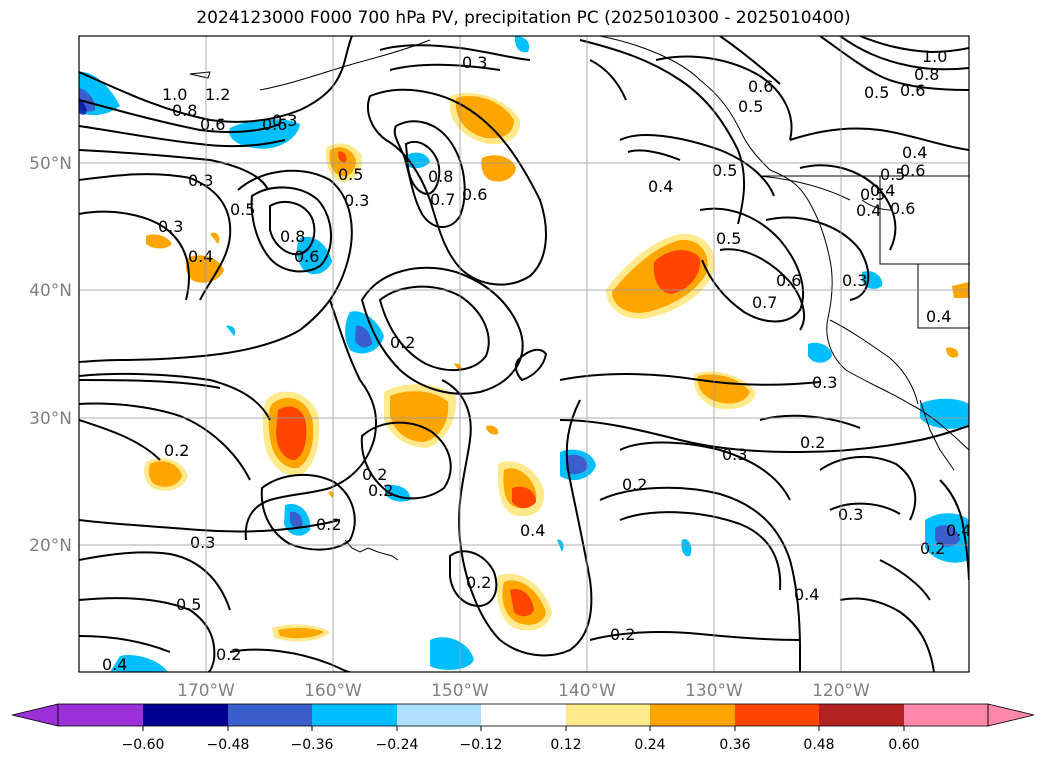  What do you see at coordinates (818, 745) in the screenshot?
I see `colorbar-tick-label: 0.48` at bounding box center [818, 745].